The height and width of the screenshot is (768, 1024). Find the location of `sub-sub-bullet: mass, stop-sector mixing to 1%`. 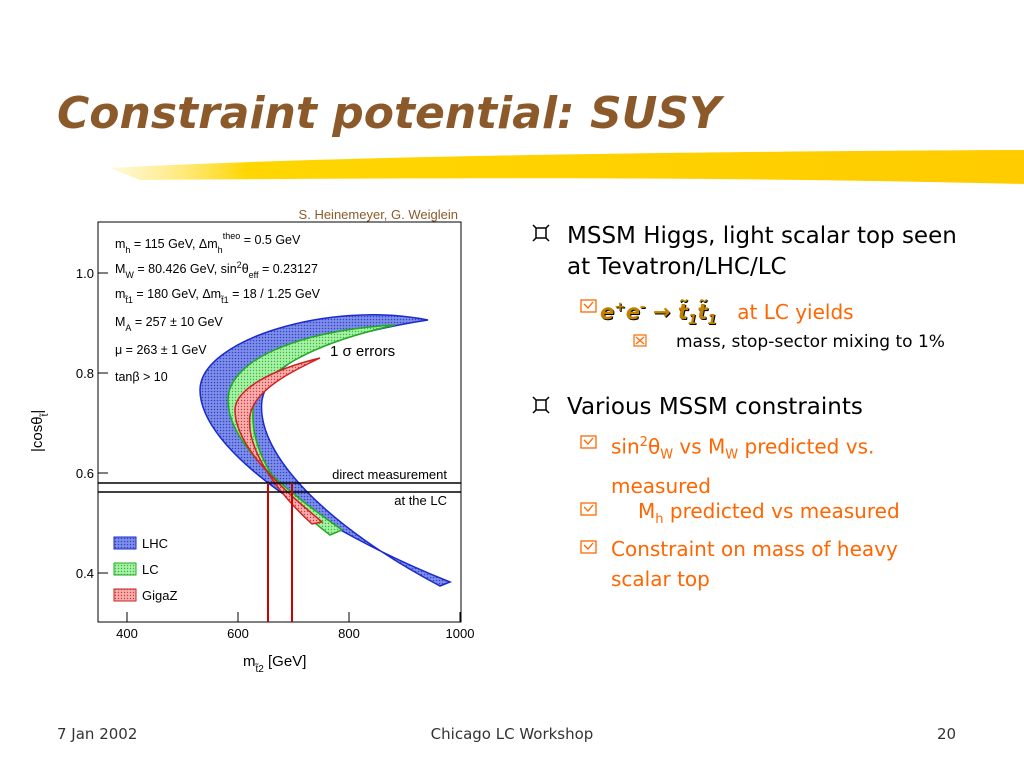

sub-sub-bullet: mass, stop-sector mixing to 1% is located at coordinates (810, 342).